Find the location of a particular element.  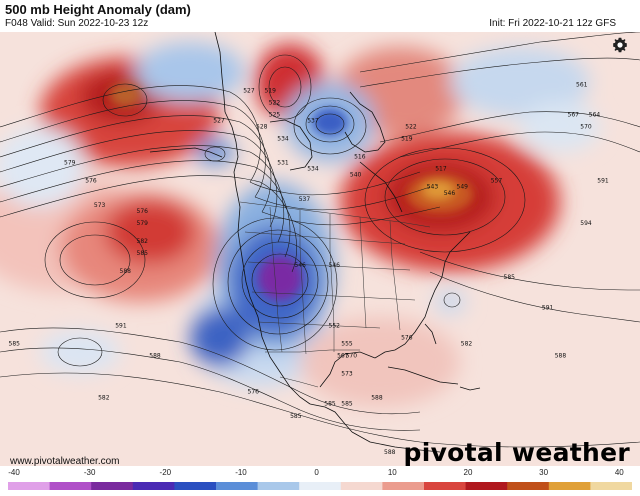

colorbar-labels: -40 -30 -20 -10 0 10 20 30 40 is located at coordinates (320, 474).